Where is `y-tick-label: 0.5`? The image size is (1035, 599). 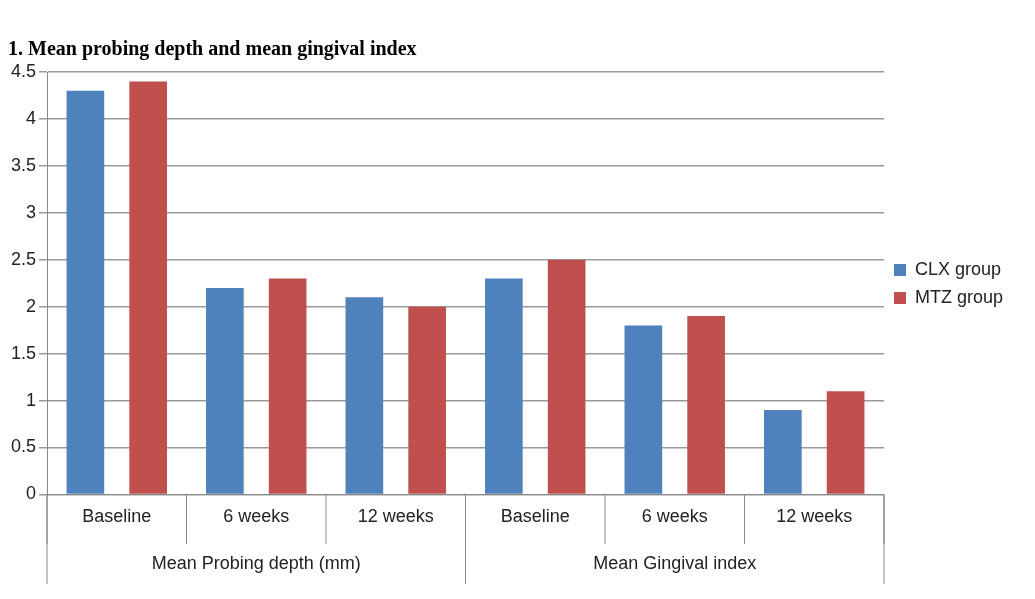
y-tick-label: 0.5 is located at coordinates (23, 446).